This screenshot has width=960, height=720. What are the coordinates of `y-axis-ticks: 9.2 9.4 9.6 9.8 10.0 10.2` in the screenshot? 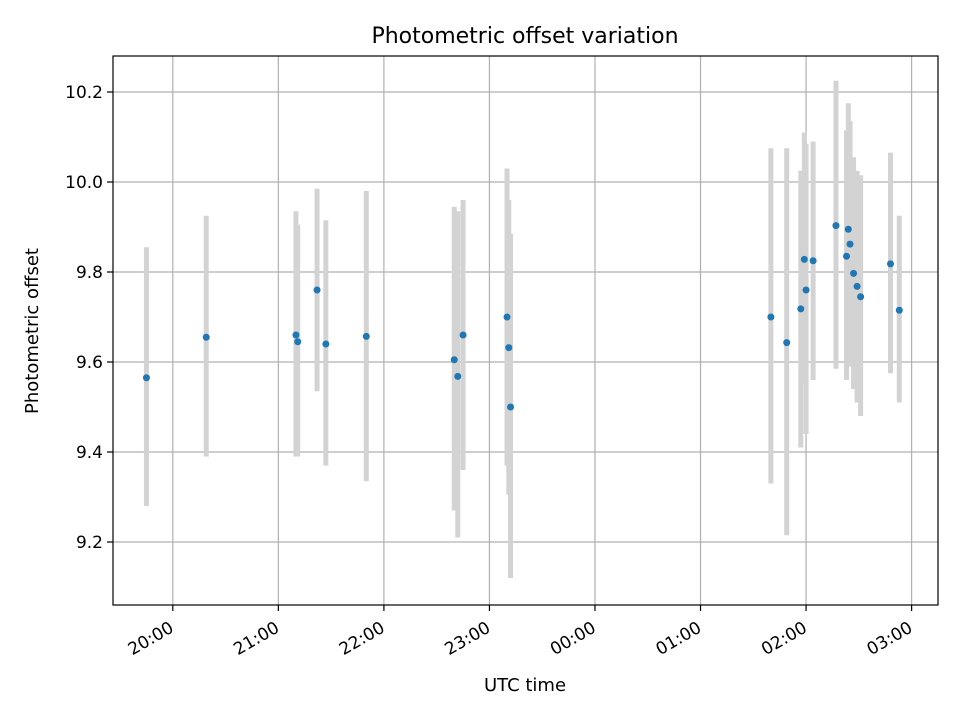 It's located at (89, 318).